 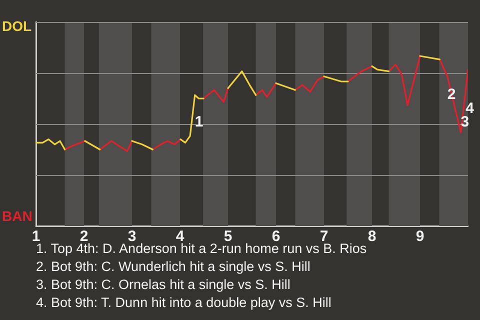 I want to click on text: BAN, so click(x=17, y=216).